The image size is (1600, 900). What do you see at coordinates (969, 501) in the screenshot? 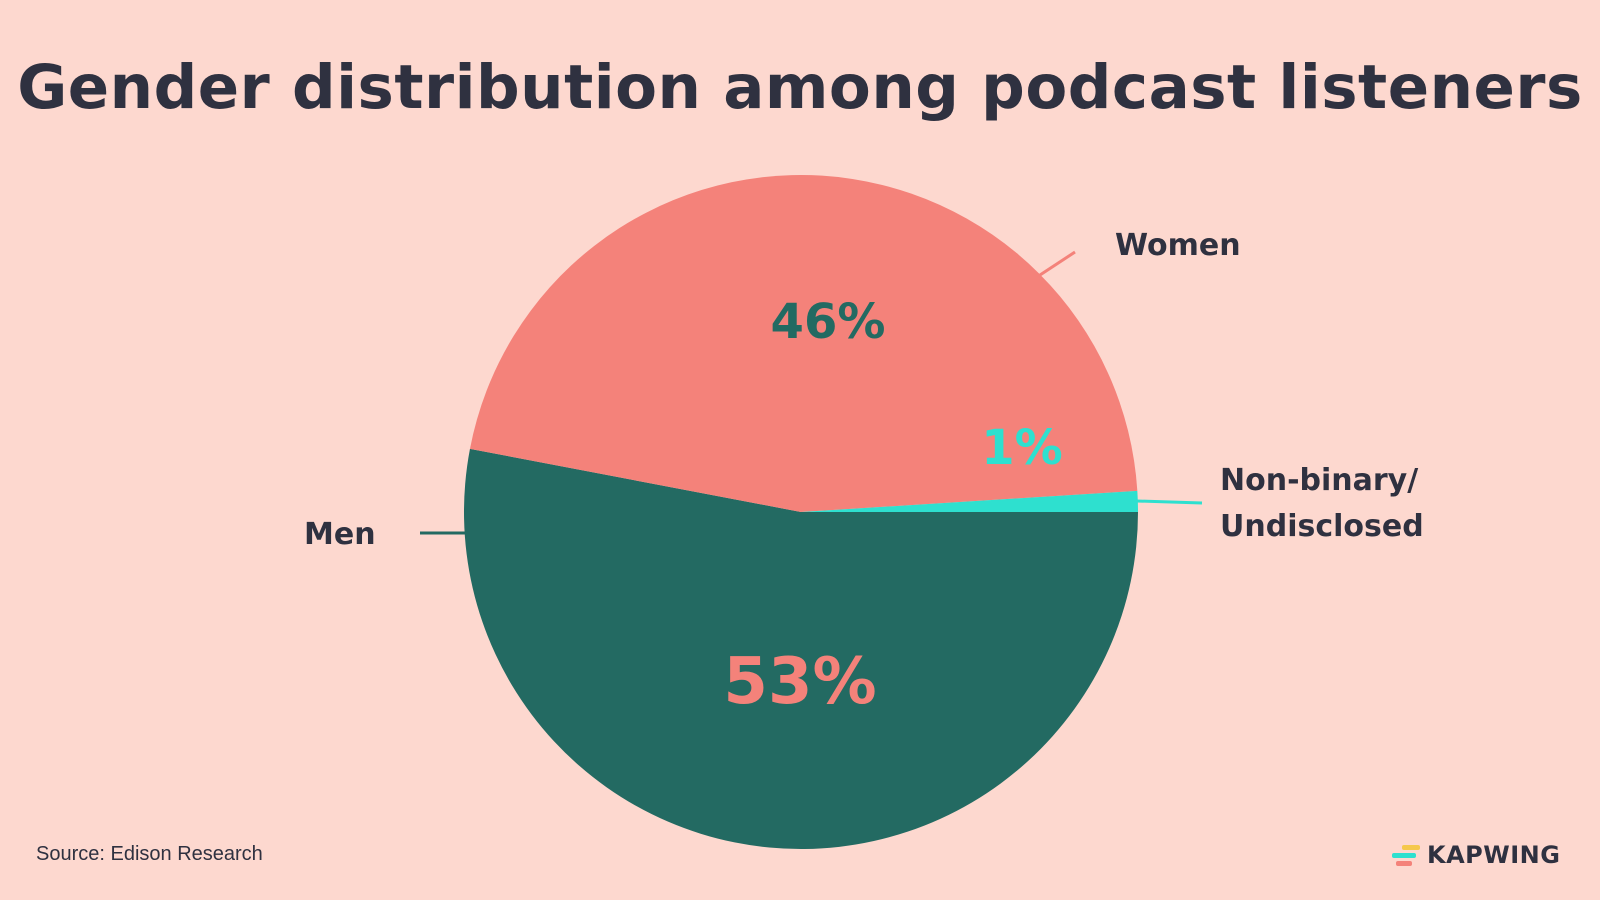
I see `pie-slice-non-binary-undisclosed` at bounding box center [969, 501].